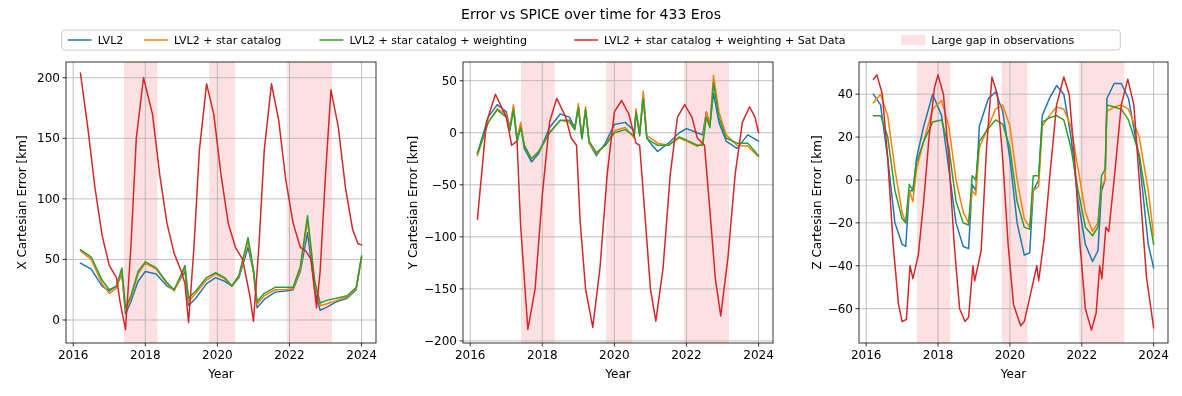  Describe the element at coordinates (440, 288) in the screenshot. I see `y-tick-label: −150` at that location.